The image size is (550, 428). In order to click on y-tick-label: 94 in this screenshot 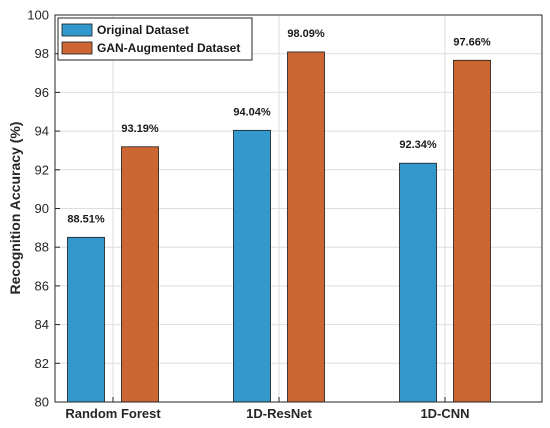, I will do `click(42, 131)`.